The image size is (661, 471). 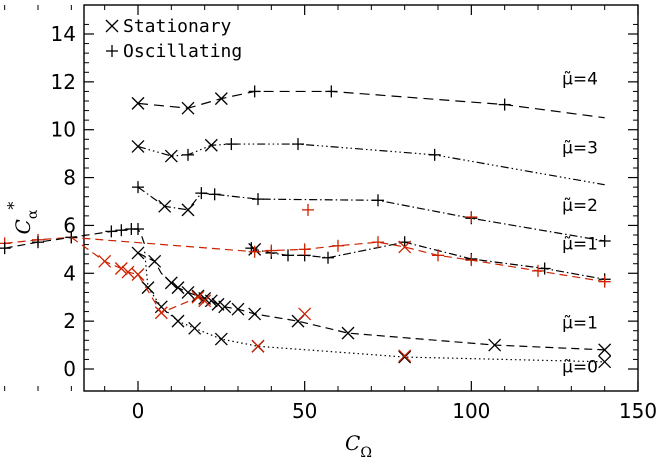 What do you see at coordinates (580, 368) in the screenshot?
I see `curve-label: μ̃=0` at bounding box center [580, 368].